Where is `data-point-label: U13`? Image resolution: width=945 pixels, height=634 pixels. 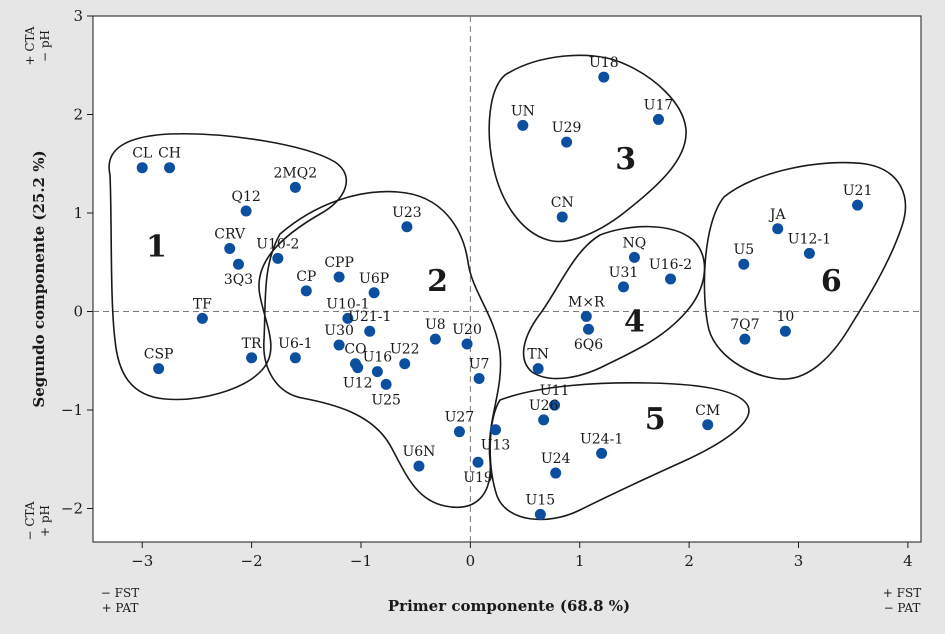 data-point-label: U13 is located at coordinates (496, 446).